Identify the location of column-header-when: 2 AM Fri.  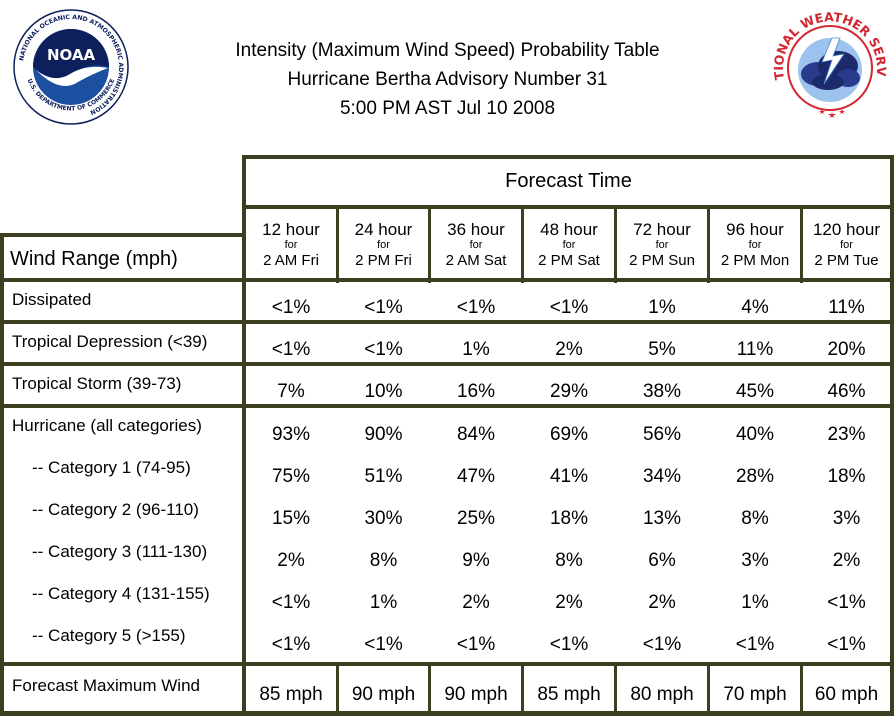
(291, 260).